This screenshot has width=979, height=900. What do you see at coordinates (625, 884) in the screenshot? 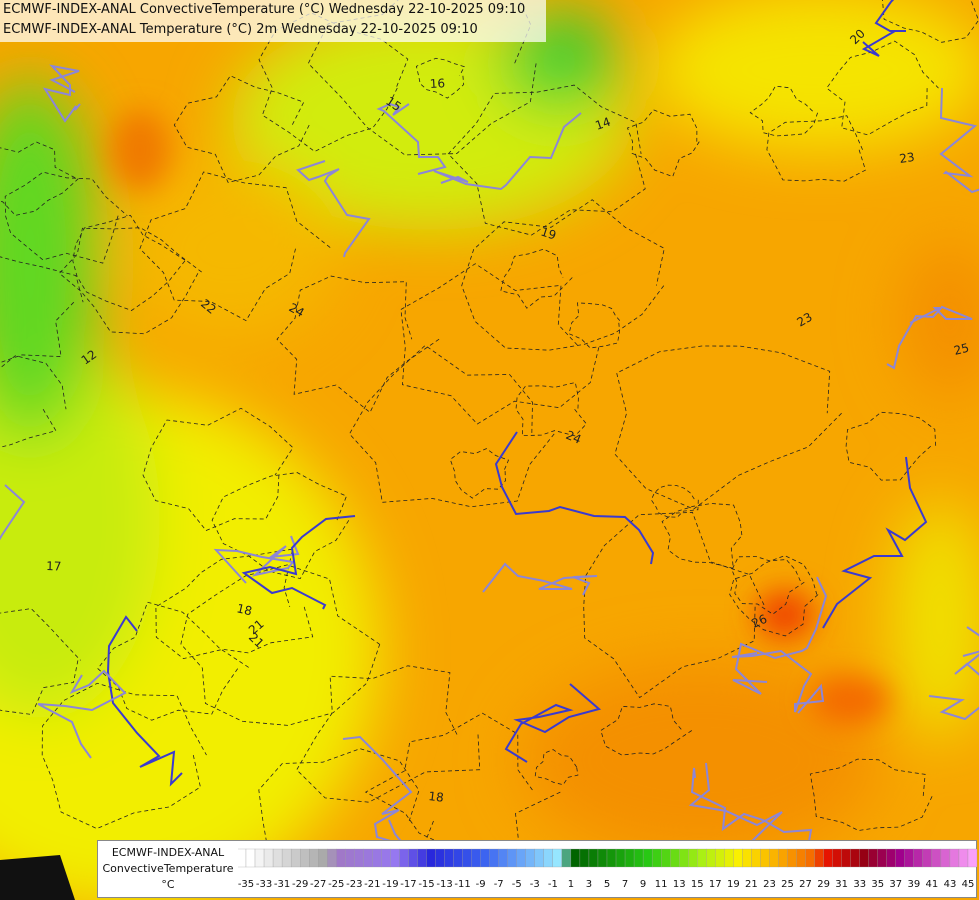
I see `legend-tick-label: 7` at bounding box center [625, 884].